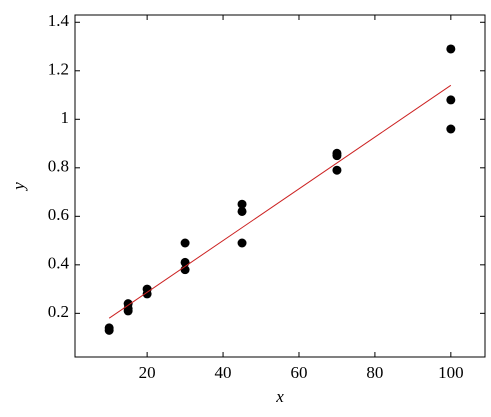 This screenshot has height=417, width=491. Describe the element at coordinates (223, 372) in the screenshot. I see `x-tick-label: 40` at that location.